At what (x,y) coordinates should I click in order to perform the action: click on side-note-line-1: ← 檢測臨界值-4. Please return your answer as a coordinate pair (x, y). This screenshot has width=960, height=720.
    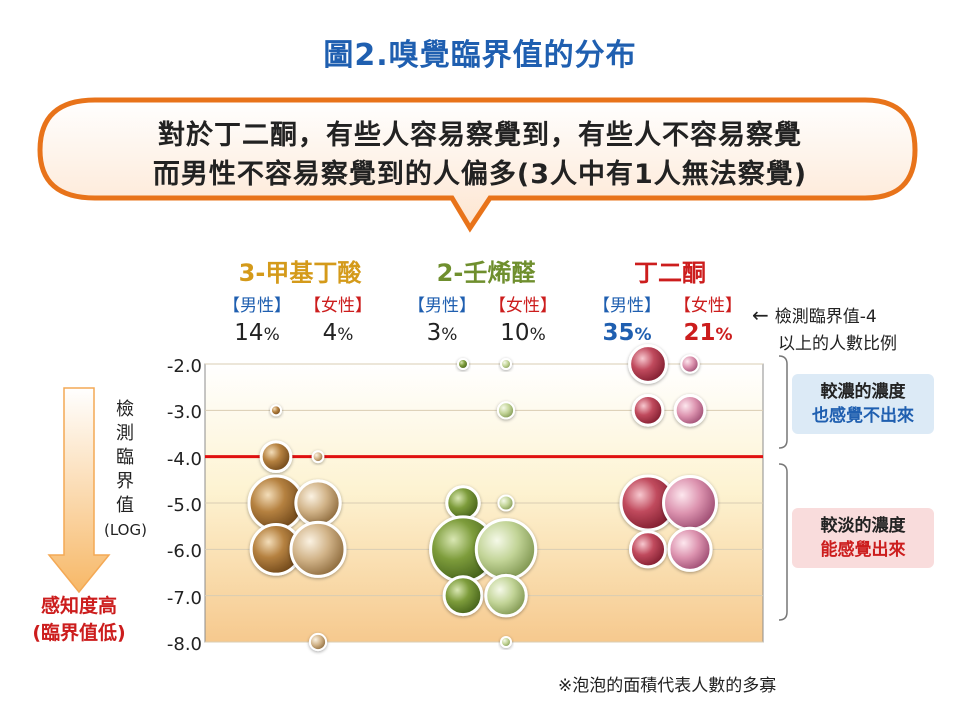
    Looking at the image, I should click on (814, 315).